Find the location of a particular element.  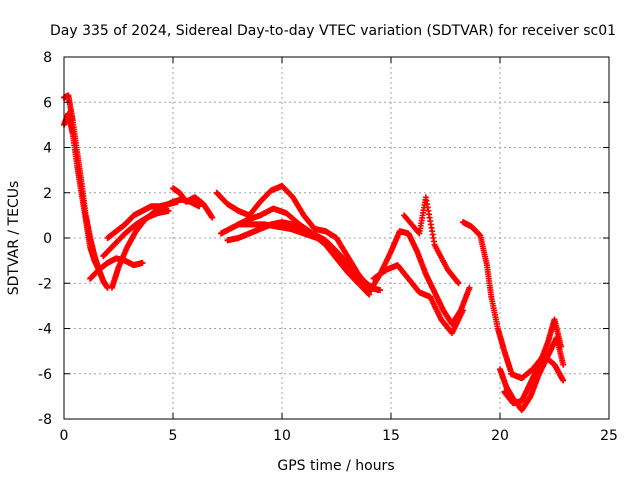

x-tick-label: 5 is located at coordinates (173, 436).